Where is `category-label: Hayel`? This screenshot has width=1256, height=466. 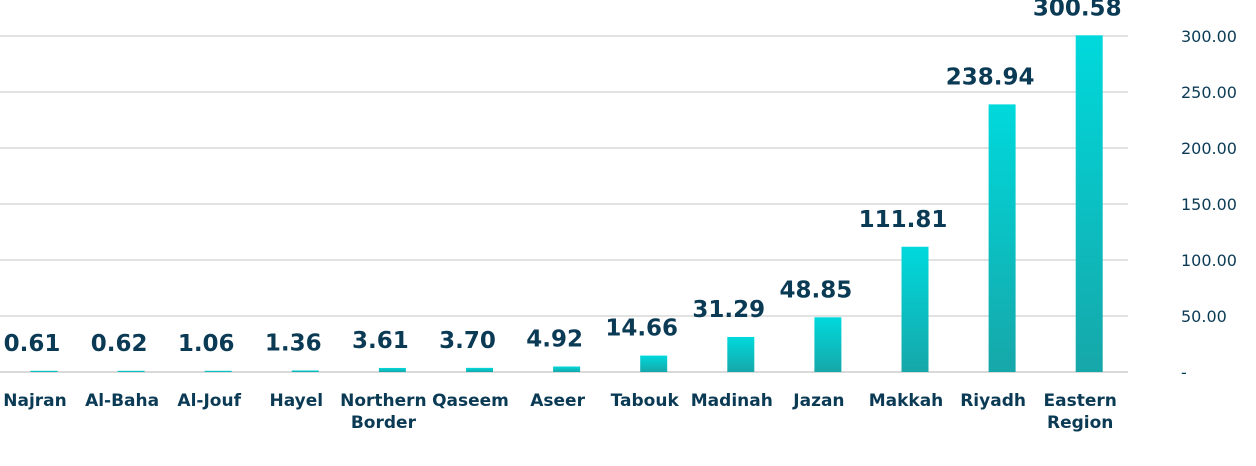 category-label: Hayel is located at coordinates (296, 401).